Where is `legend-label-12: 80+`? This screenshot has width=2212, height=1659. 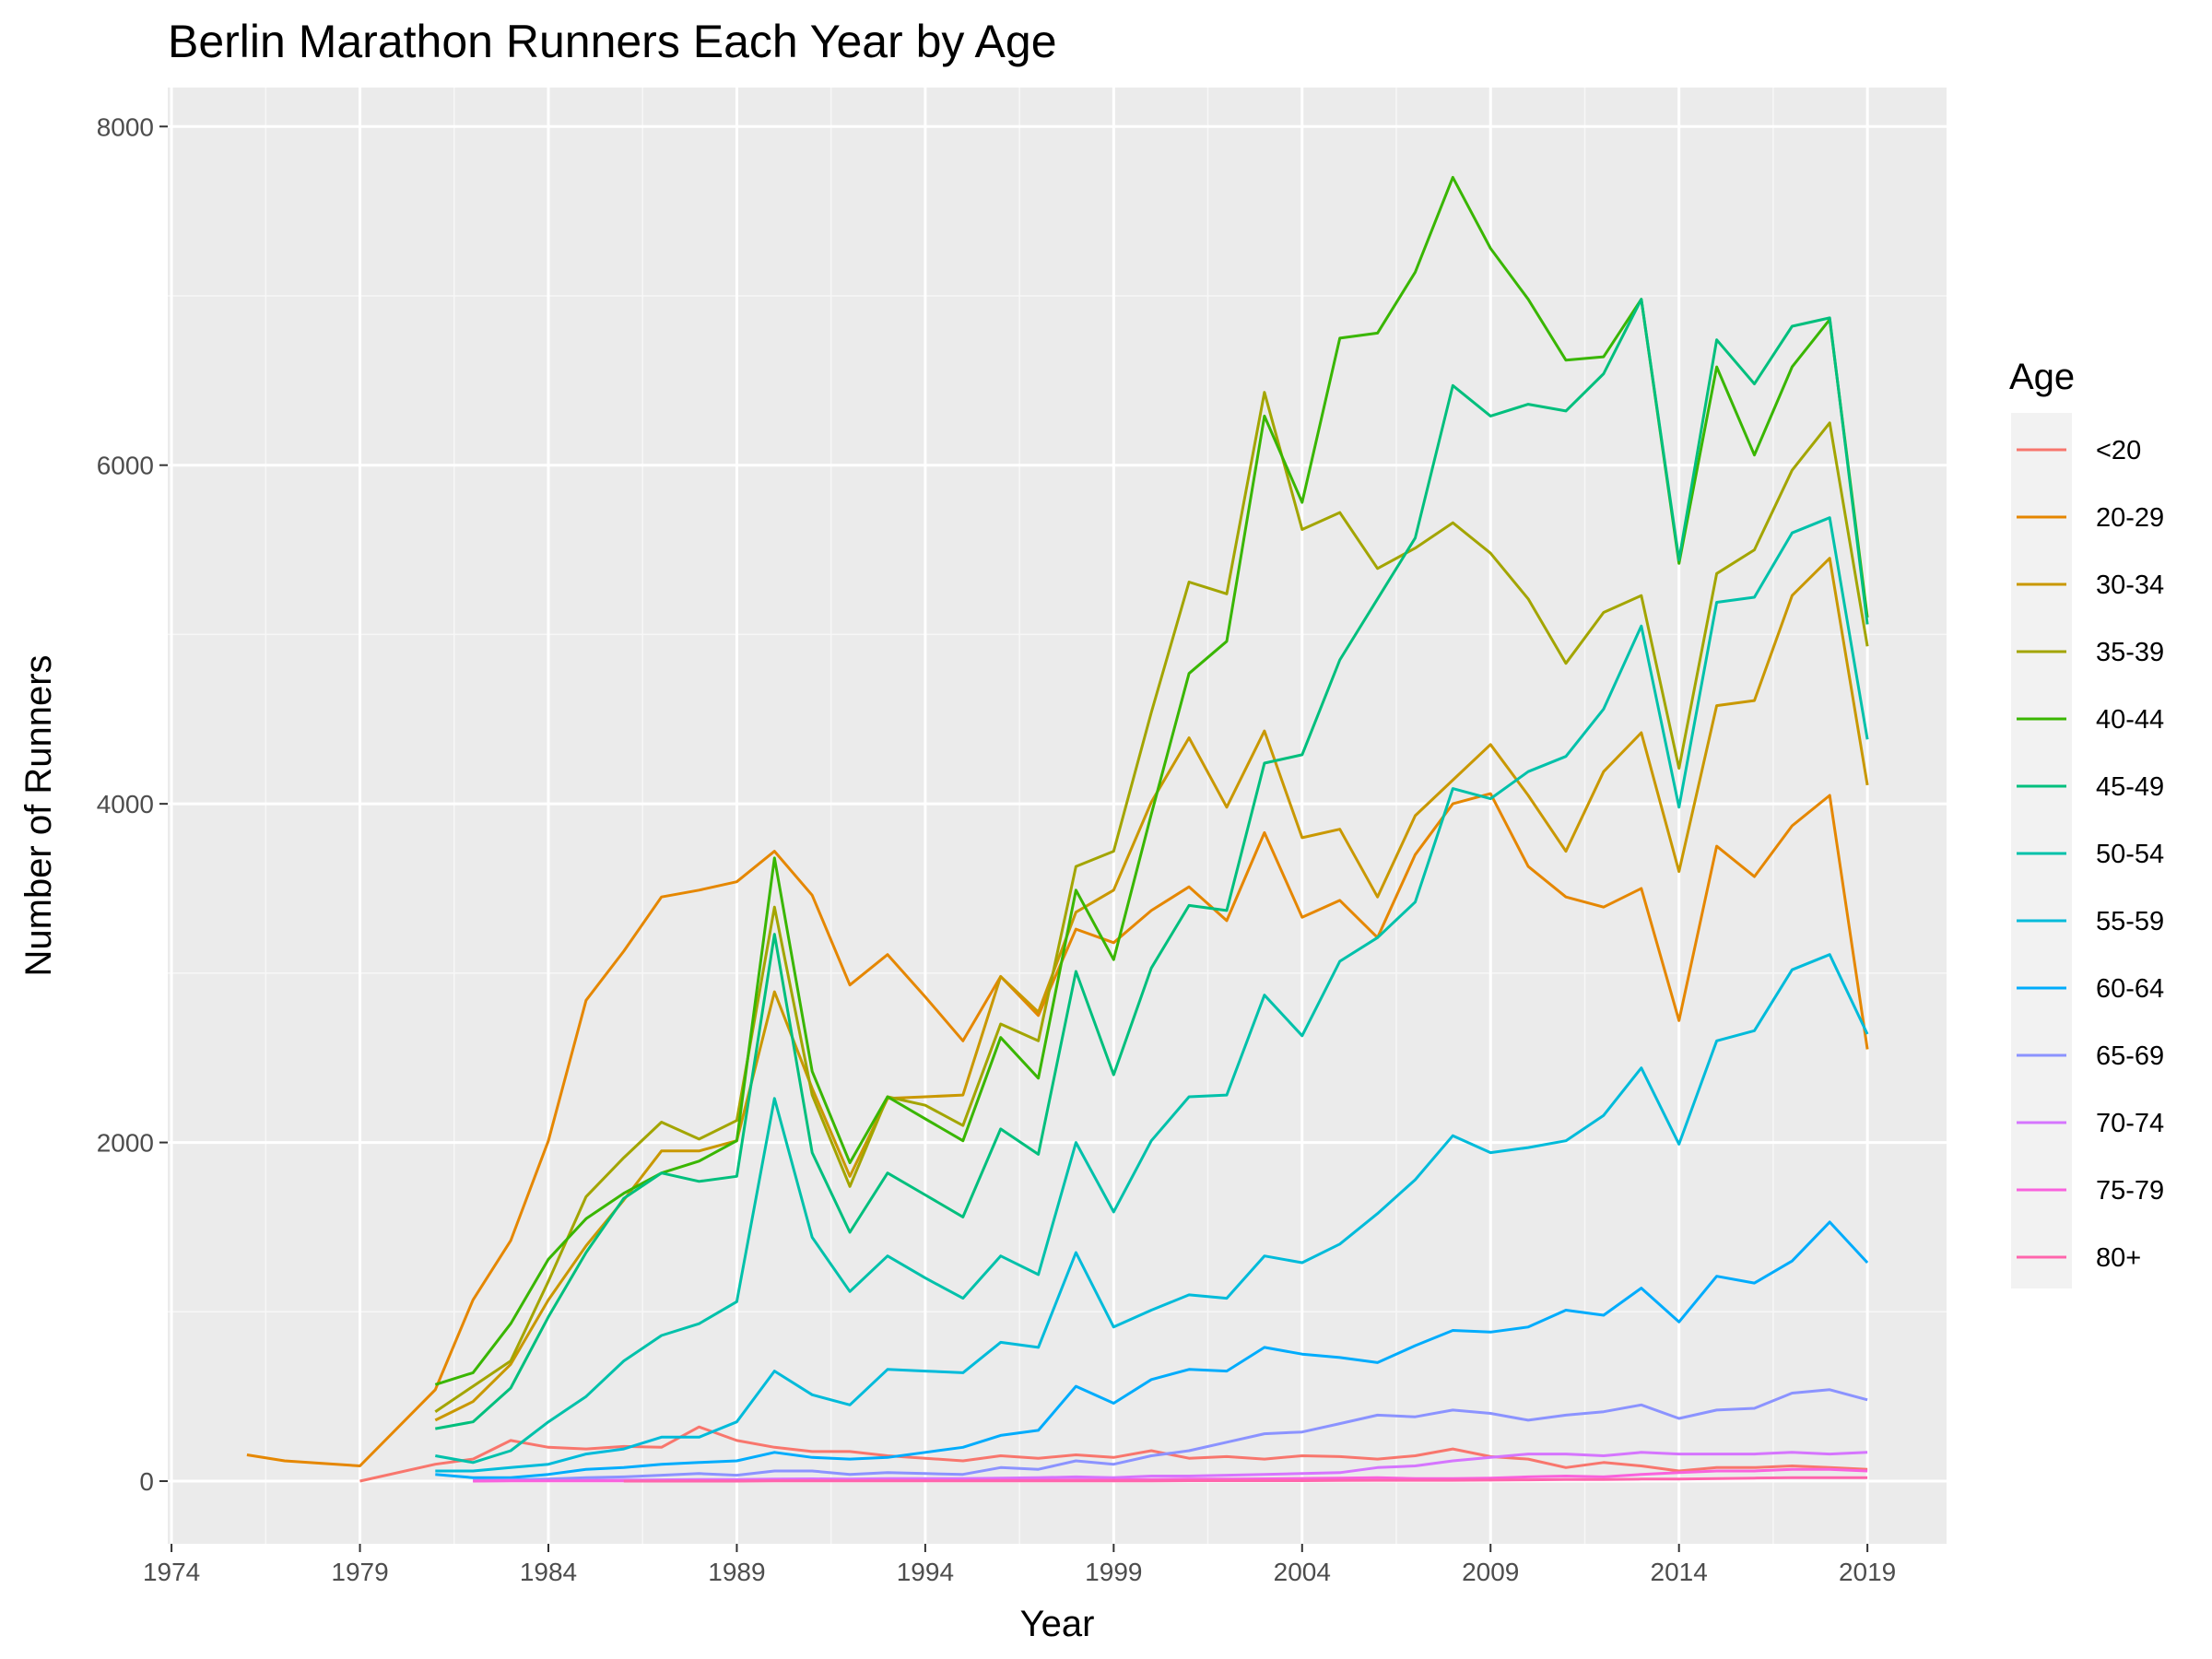 legend-label-12: 80+ is located at coordinates (2118, 1258).